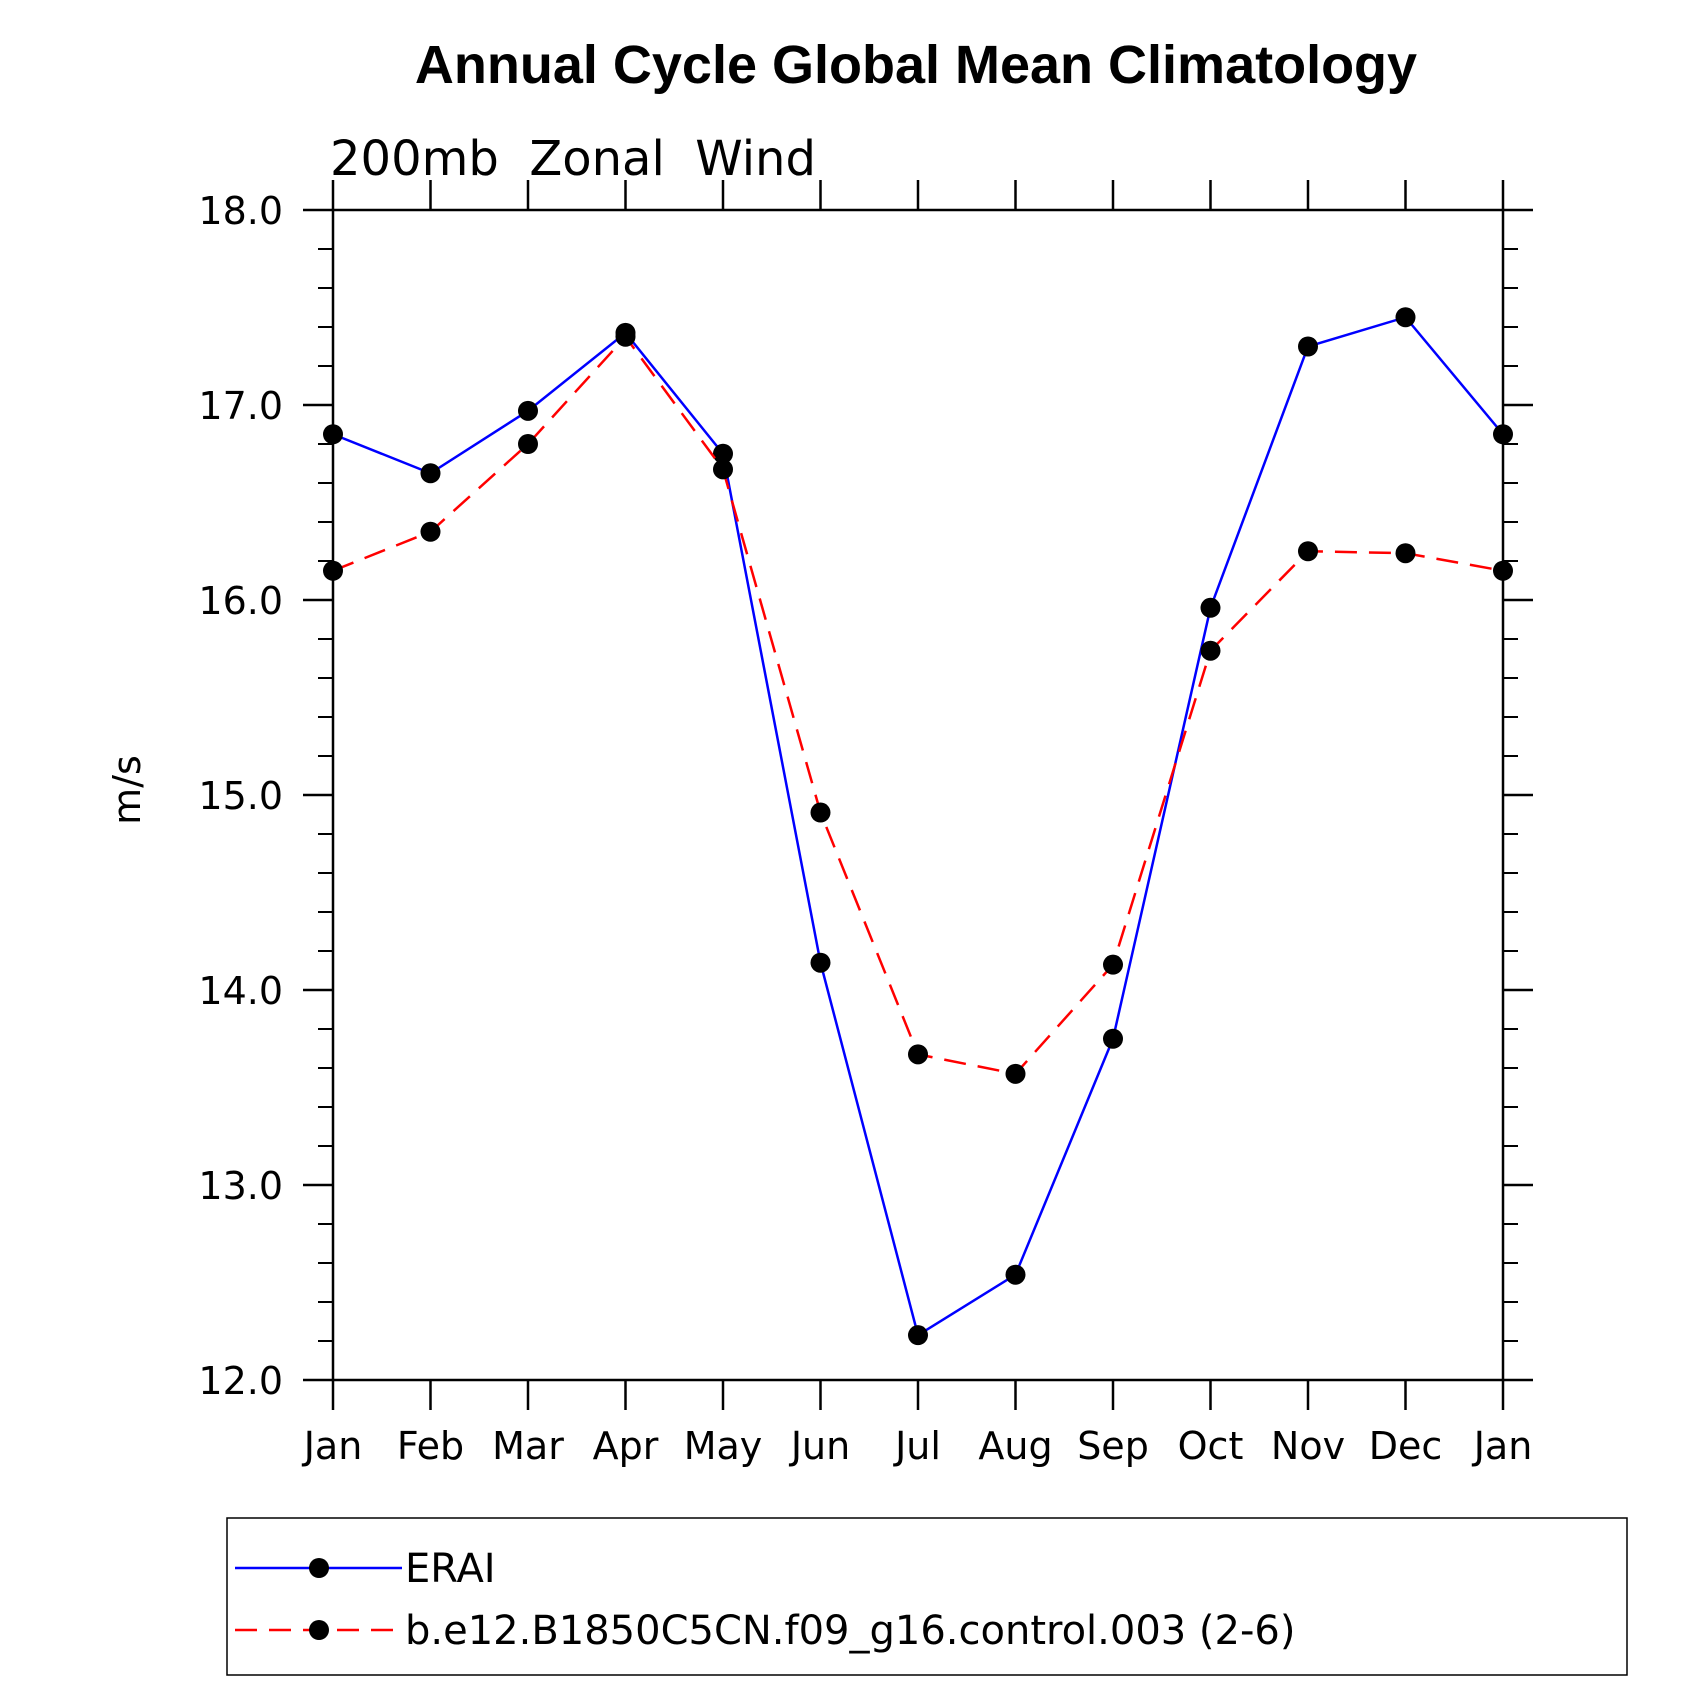 This screenshot has width=1703, height=1703. What do you see at coordinates (240, 211) in the screenshot?
I see `y-tick-label: 18.0` at bounding box center [240, 211].